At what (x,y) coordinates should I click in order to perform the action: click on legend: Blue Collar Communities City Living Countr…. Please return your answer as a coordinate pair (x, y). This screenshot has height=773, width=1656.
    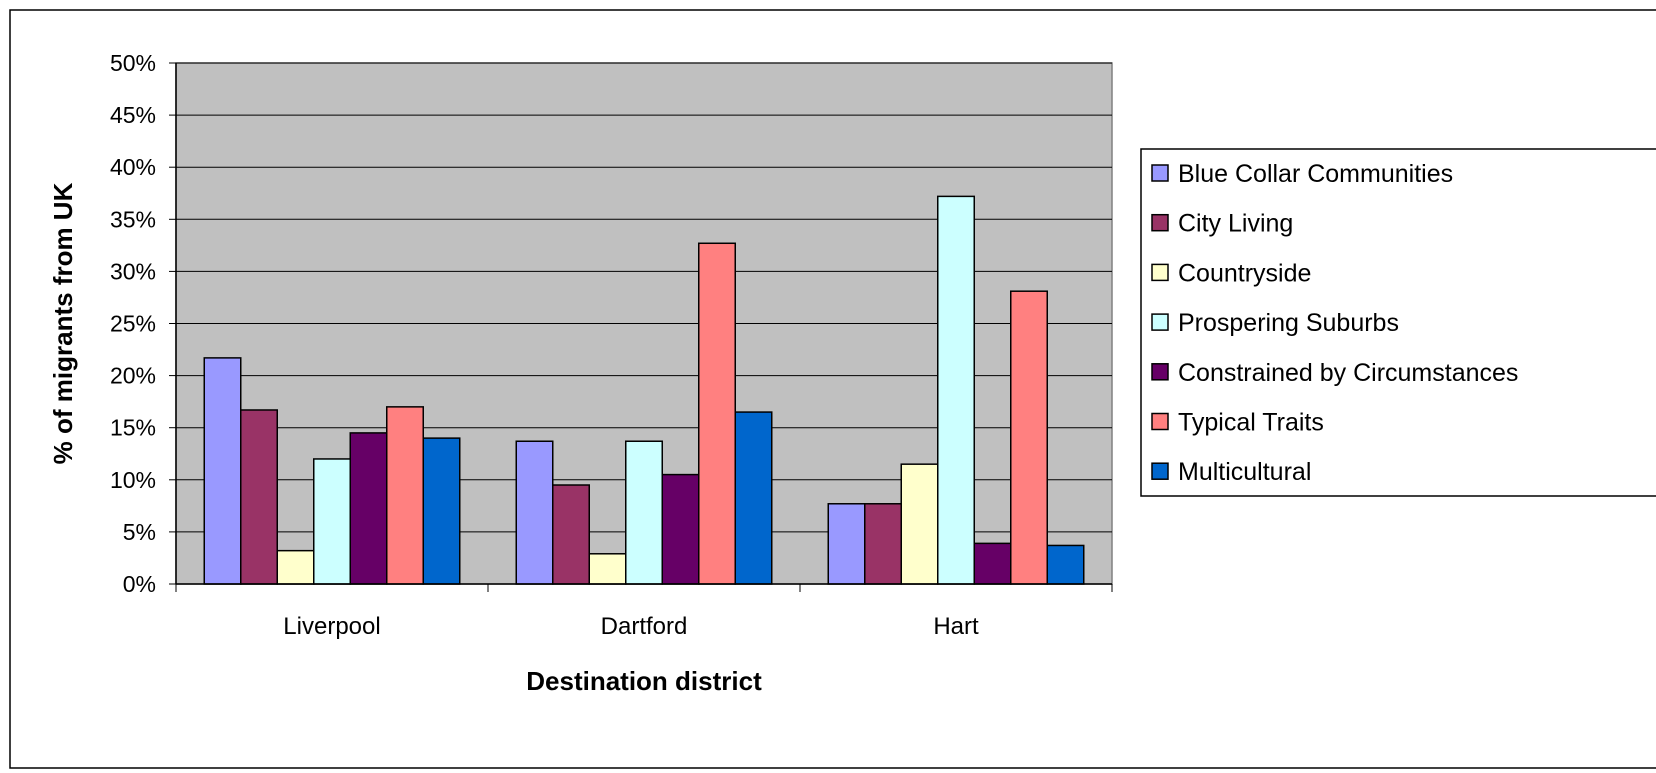
    Looking at the image, I should click on (1398, 322).